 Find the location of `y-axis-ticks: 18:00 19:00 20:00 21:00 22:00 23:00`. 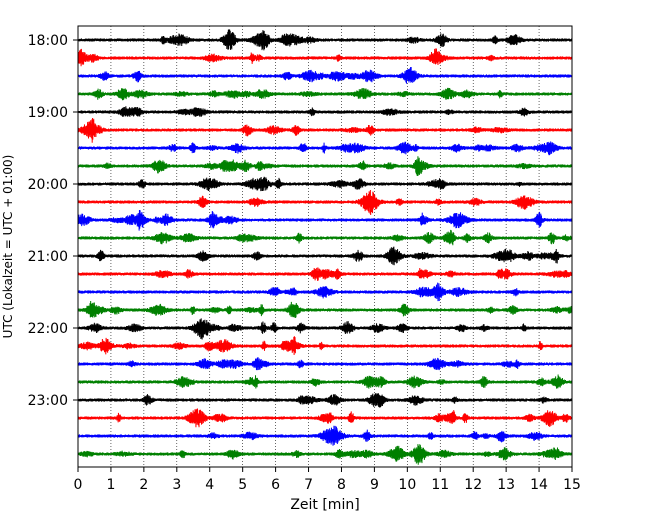

y-axis-ticks: 18:00 19:00 20:00 21:00 22:00 23:00 is located at coordinates (53, 221).